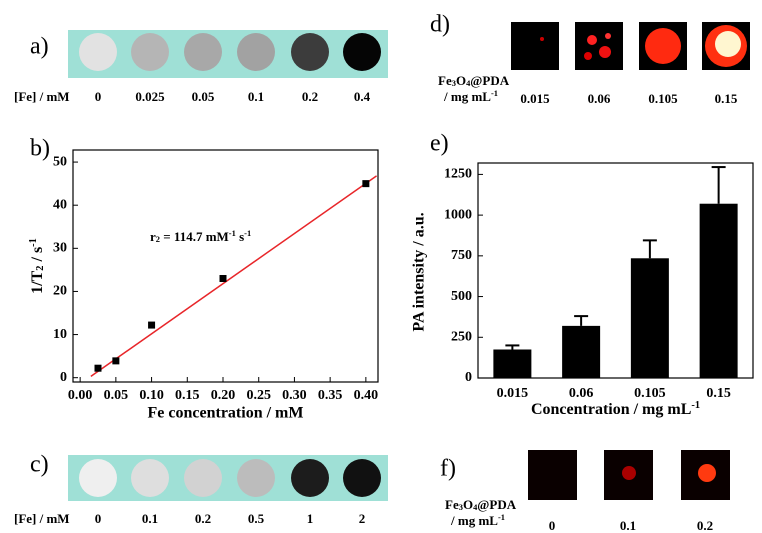 The width and height of the screenshot is (762, 533). I want to click on text-part: / s, so click(37, 256).